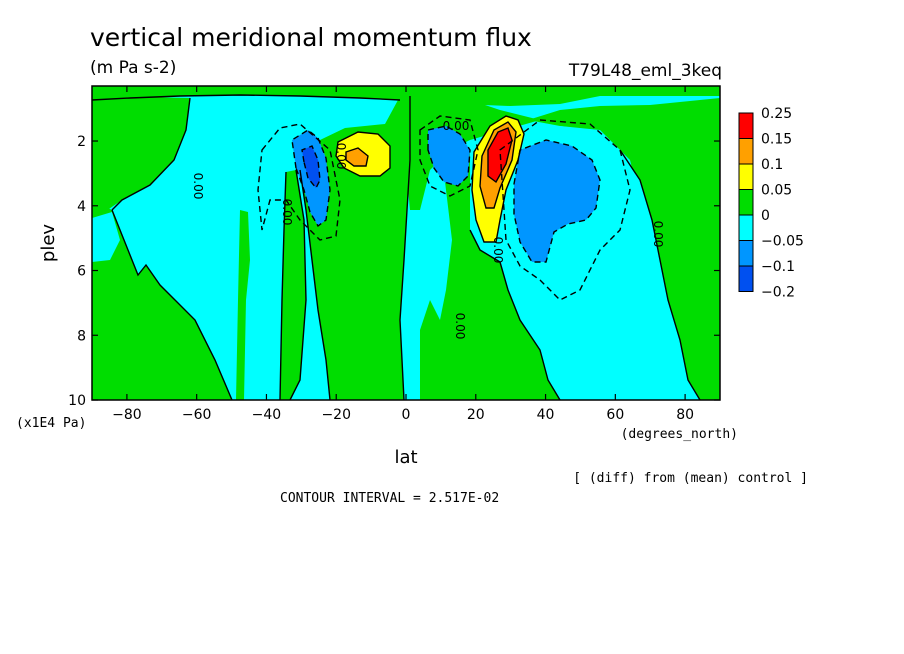 The image size is (904, 654). I want to click on contour-interval-note: CONTOUR INTERVAL = 2.517E-02, so click(389, 498).